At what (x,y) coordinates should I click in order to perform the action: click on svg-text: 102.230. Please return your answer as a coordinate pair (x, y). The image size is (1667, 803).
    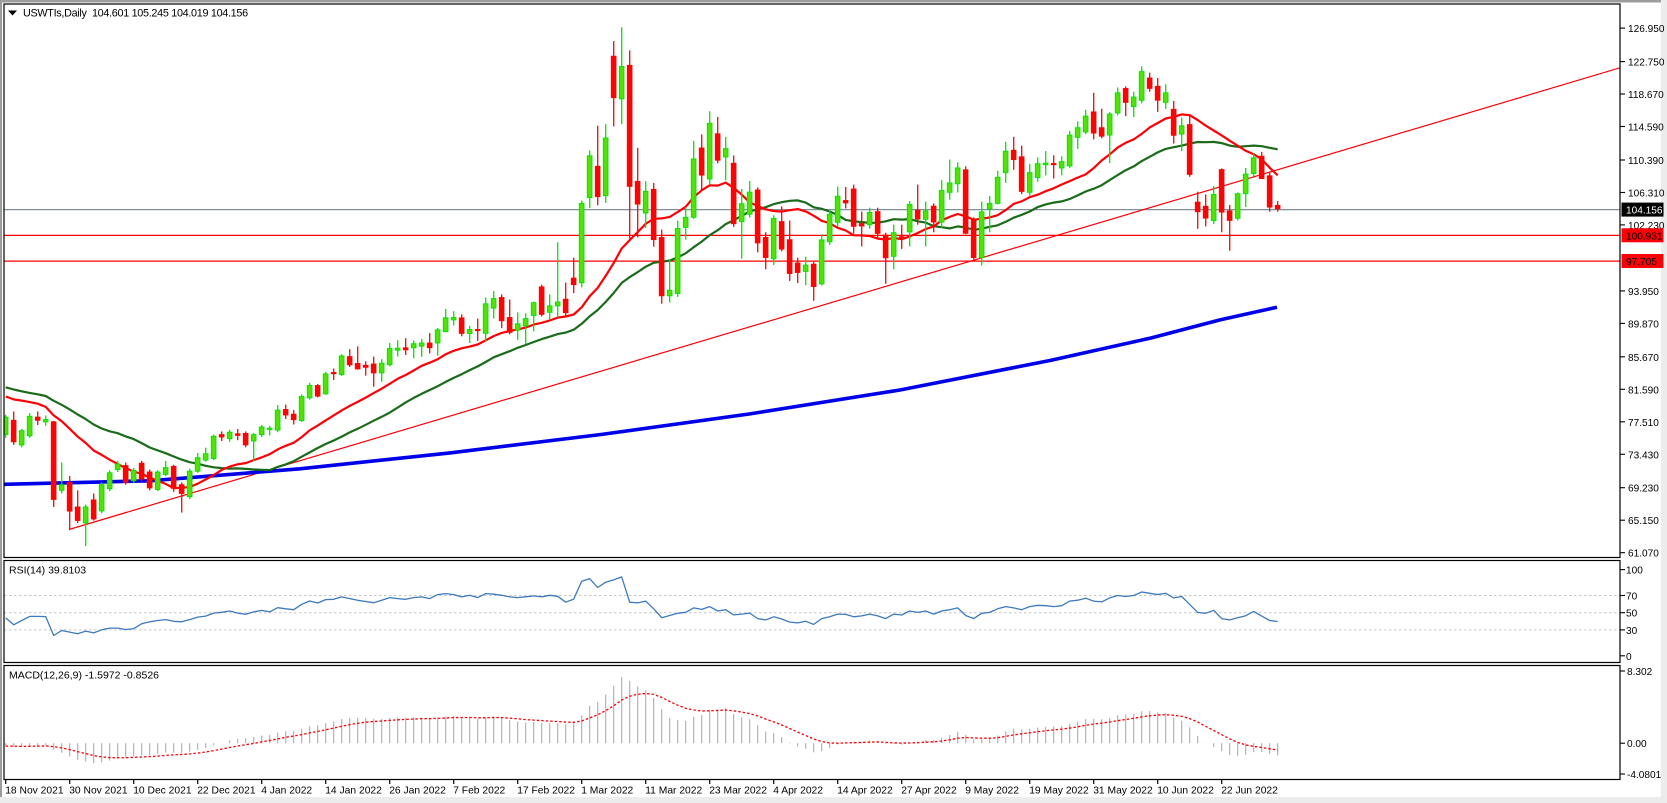
    Looking at the image, I should click on (1646, 226).